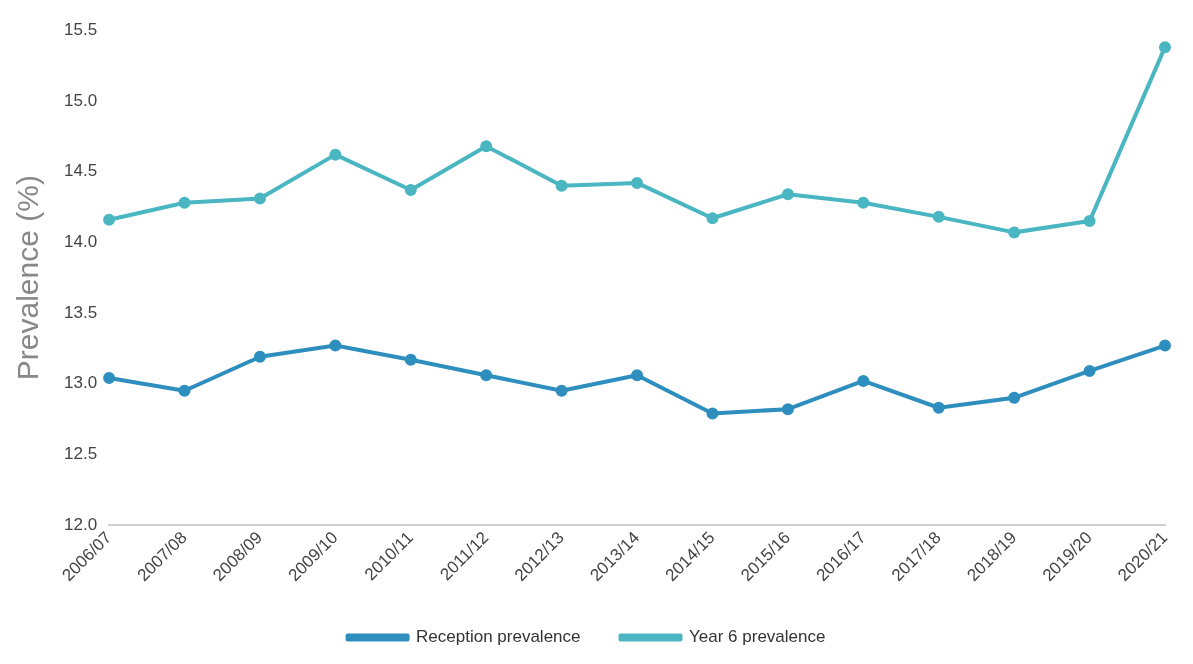  What do you see at coordinates (757, 637) in the screenshot?
I see `legend-label: Year 6 prevalence` at bounding box center [757, 637].